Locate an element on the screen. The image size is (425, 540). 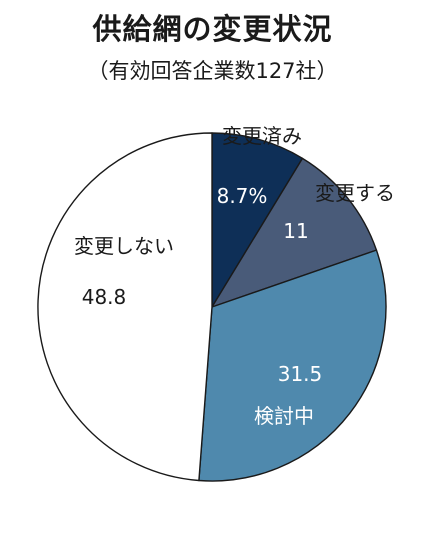
chart-title: 供給網の変更状況 is located at coordinates (212, 29).